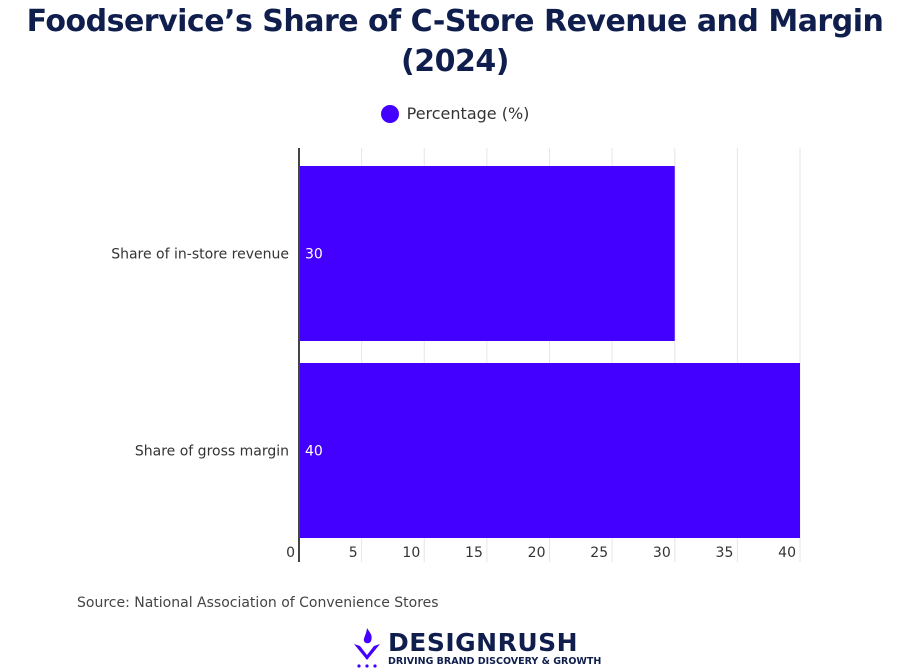  I want to click on x-tick-label: 15, so click(474, 553).